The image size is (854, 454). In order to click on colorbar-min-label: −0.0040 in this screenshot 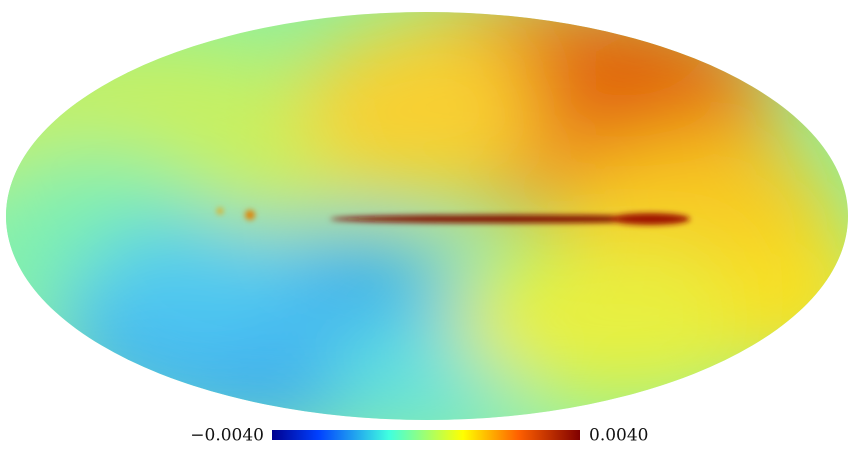, I will do `click(227, 436)`.